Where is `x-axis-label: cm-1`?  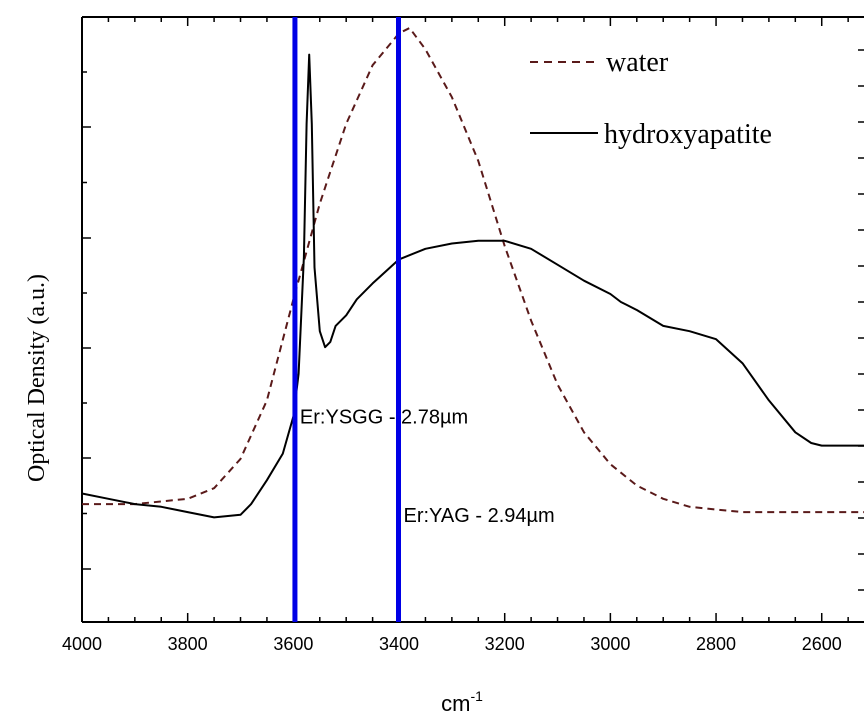
x-axis-label: cm-1 is located at coordinates (462, 702).